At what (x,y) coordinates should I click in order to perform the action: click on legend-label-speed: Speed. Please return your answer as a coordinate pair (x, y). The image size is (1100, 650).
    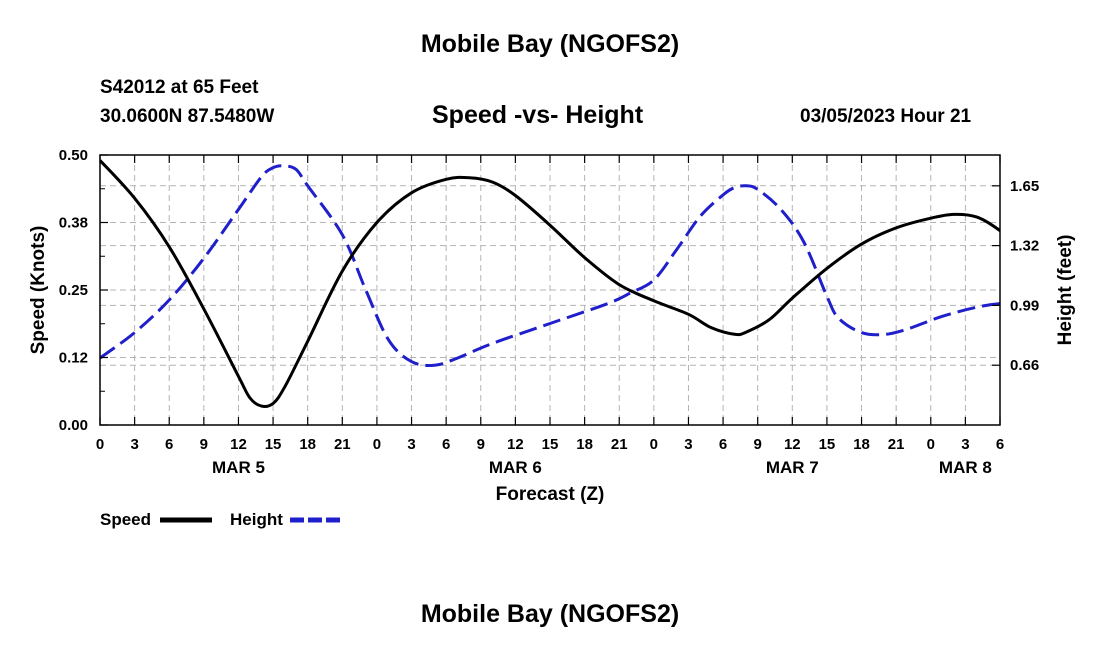
    Looking at the image, I should click on (125, 519).